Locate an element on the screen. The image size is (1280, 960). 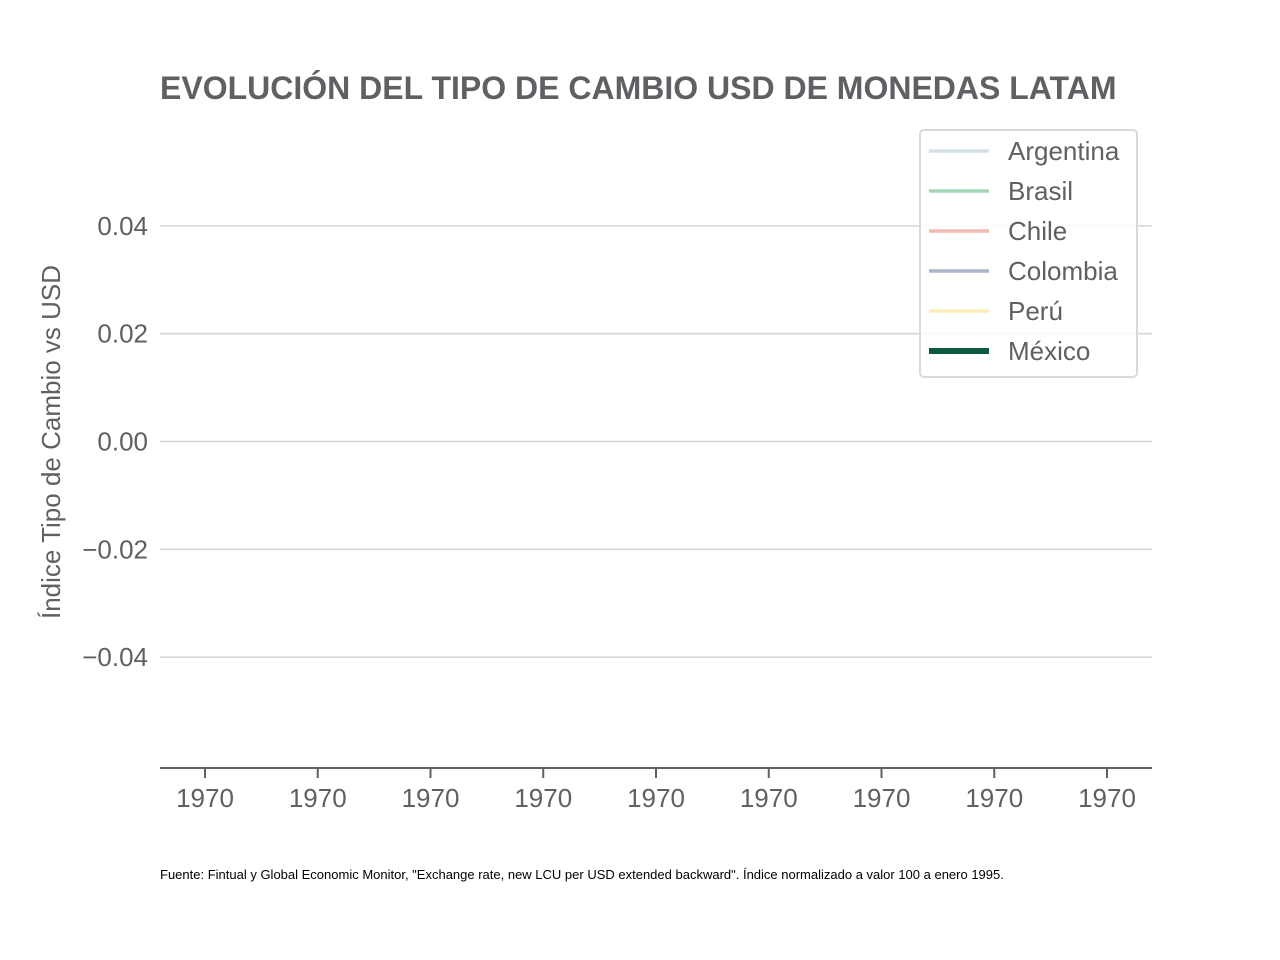
legend: Argentina Brasil Chile Colombia Perú México is located at coordinates (1028, 253).